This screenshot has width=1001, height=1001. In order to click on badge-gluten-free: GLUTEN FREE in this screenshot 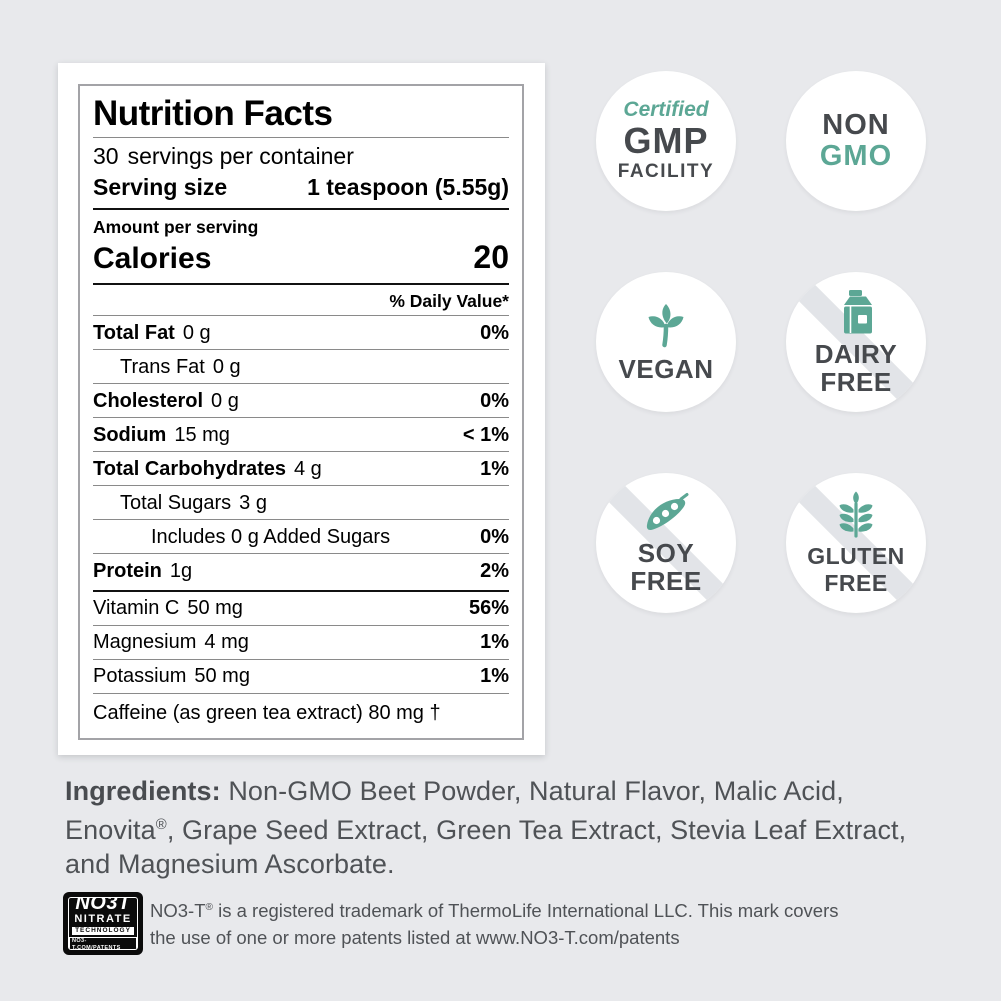, I will do `click(856, 543)`.